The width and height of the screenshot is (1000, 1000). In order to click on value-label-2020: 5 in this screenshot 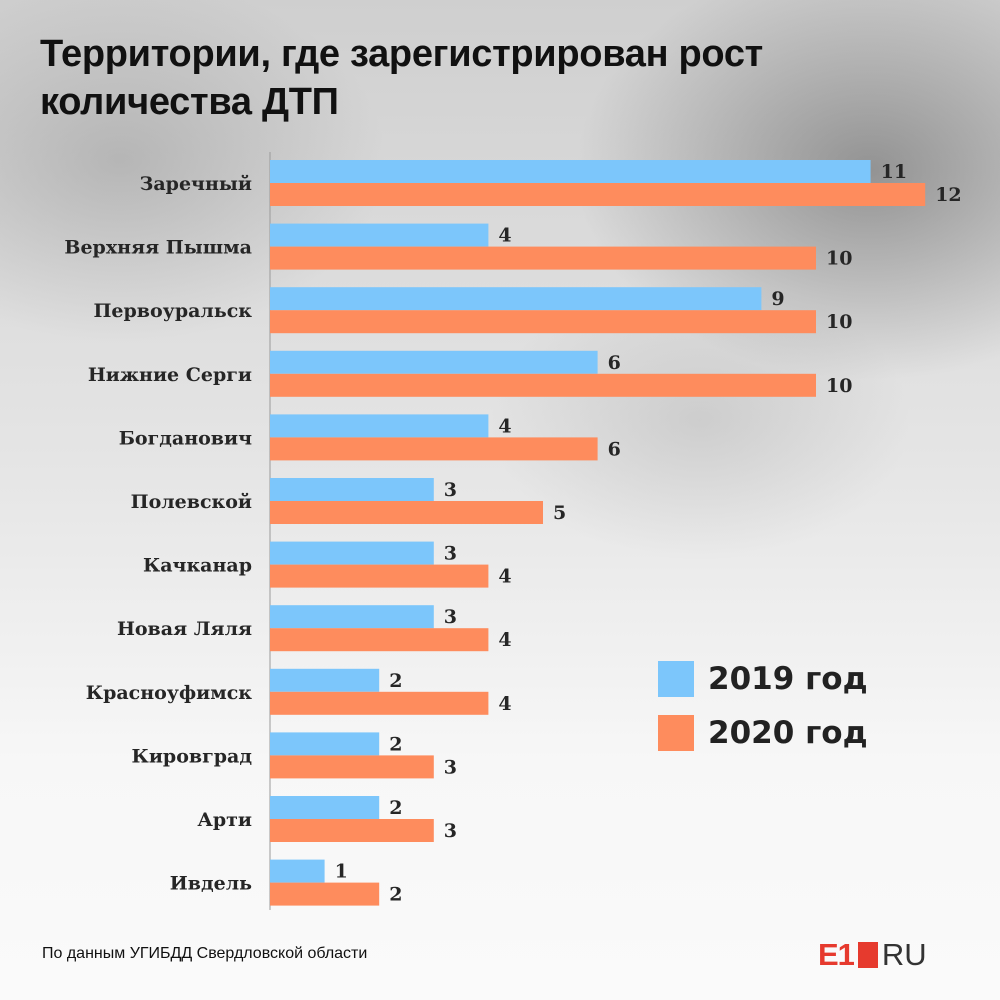, I will do `click(559, 513)`.